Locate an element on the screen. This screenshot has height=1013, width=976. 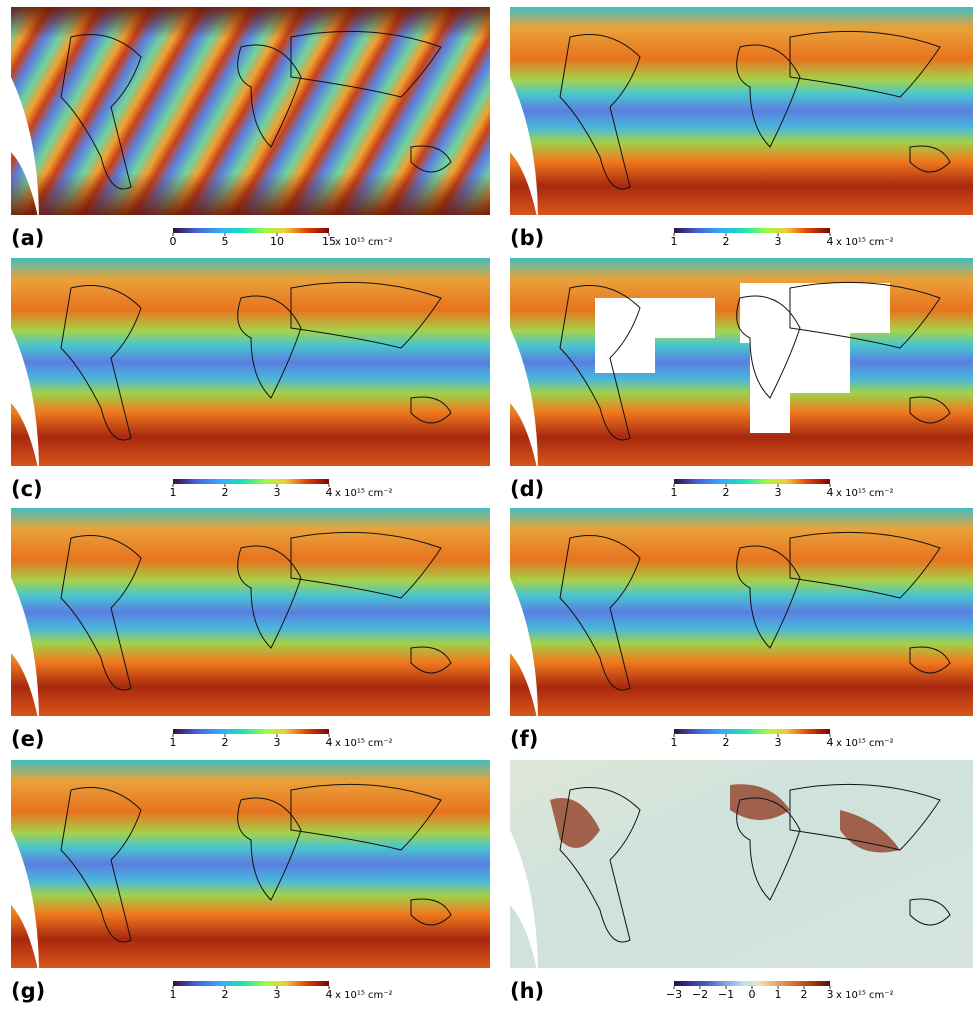
panel: (b) 1 2 3 4 x 10¹⁵ cm⁻² is located at coordinates (741, 128).